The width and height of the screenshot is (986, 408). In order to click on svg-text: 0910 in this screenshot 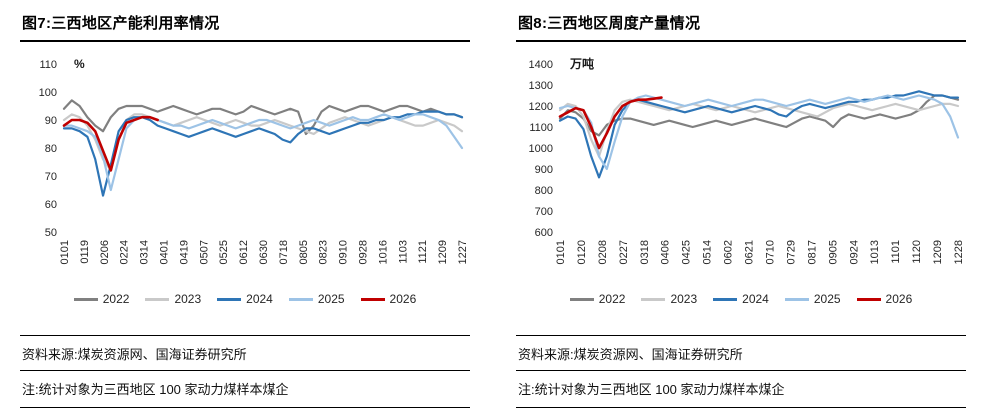, I will do `click(344, 252)`.